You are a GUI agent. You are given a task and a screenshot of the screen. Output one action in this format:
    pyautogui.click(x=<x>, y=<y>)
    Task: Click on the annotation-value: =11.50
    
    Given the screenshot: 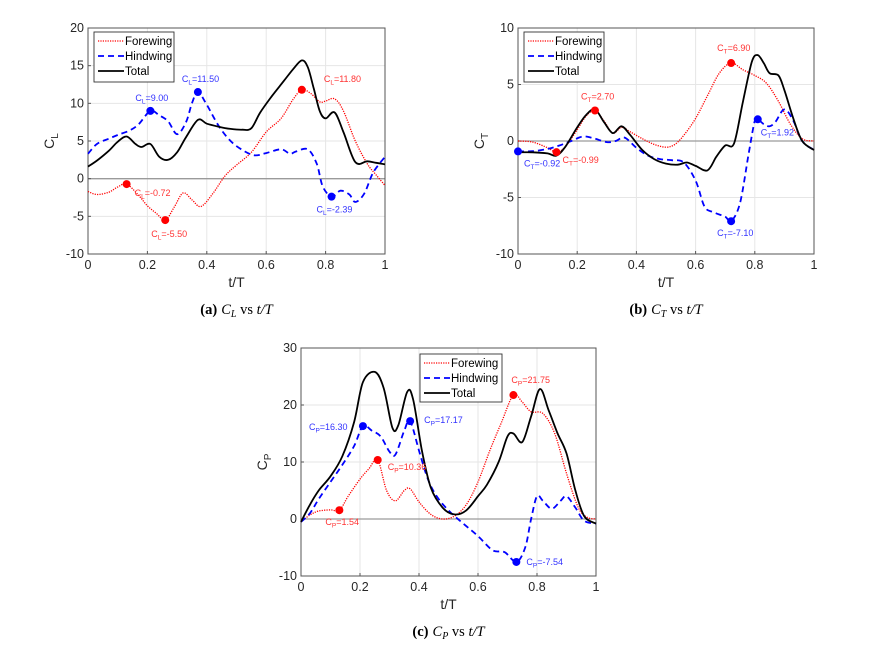 What is the action you would take?
    pyautogui.click(x=205, y=79)
    